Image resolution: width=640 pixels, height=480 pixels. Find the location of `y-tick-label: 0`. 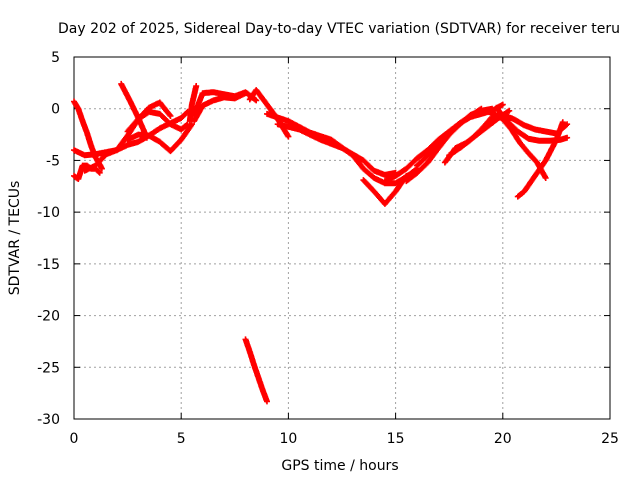

y-tick-label: 0 is located at coordinates (55, 110).